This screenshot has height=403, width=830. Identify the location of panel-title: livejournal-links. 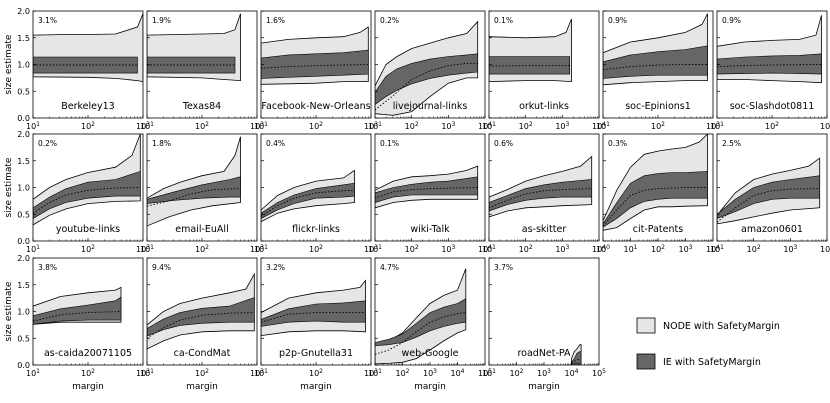
(430, 106).